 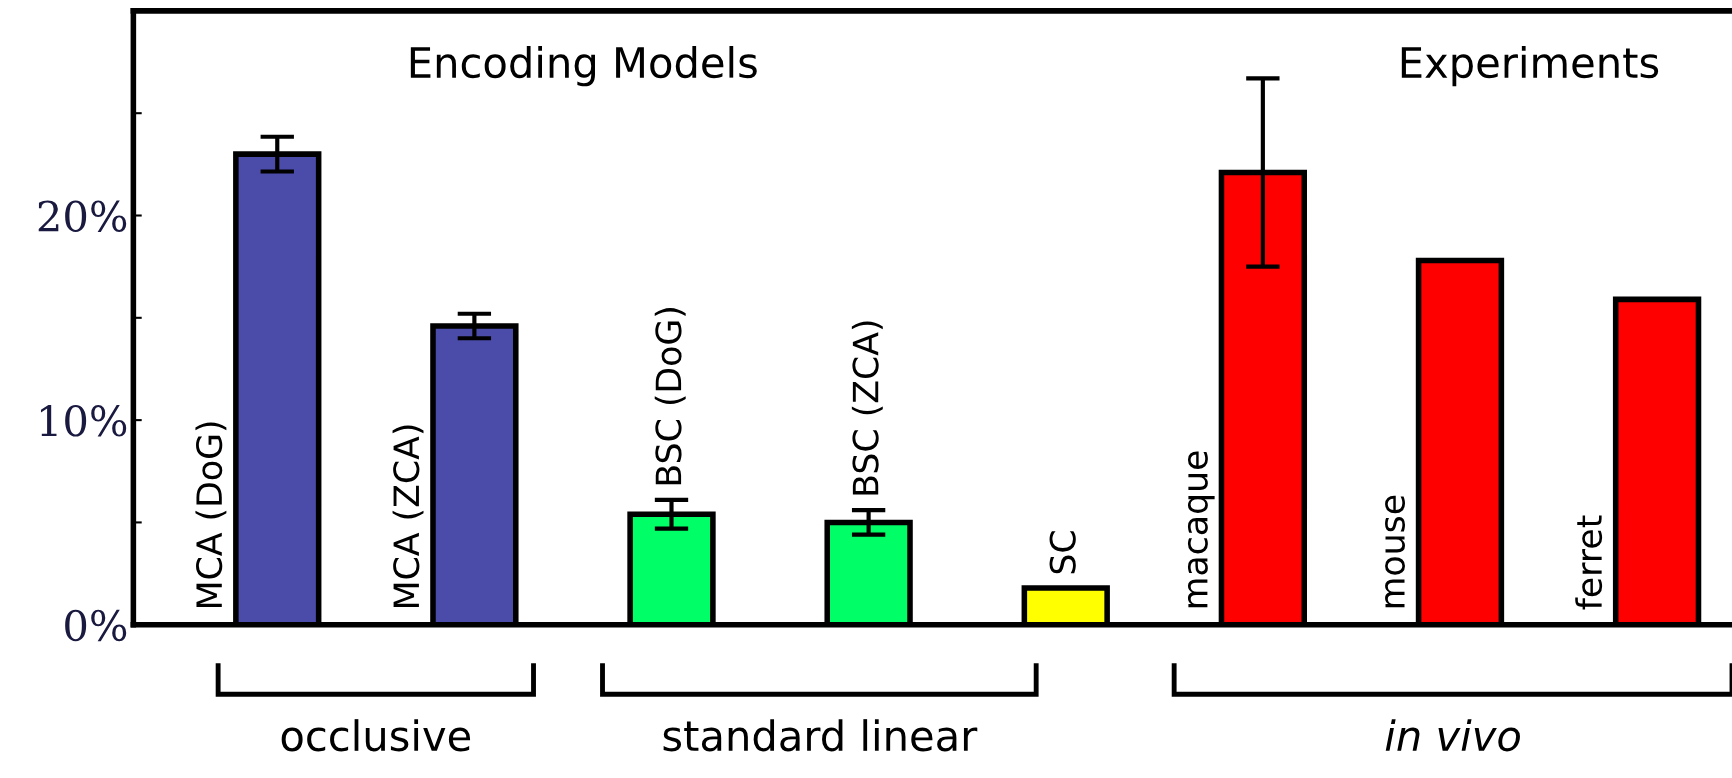 I want to click on x-tick-label: mouse, so click(x=1395, y=551).